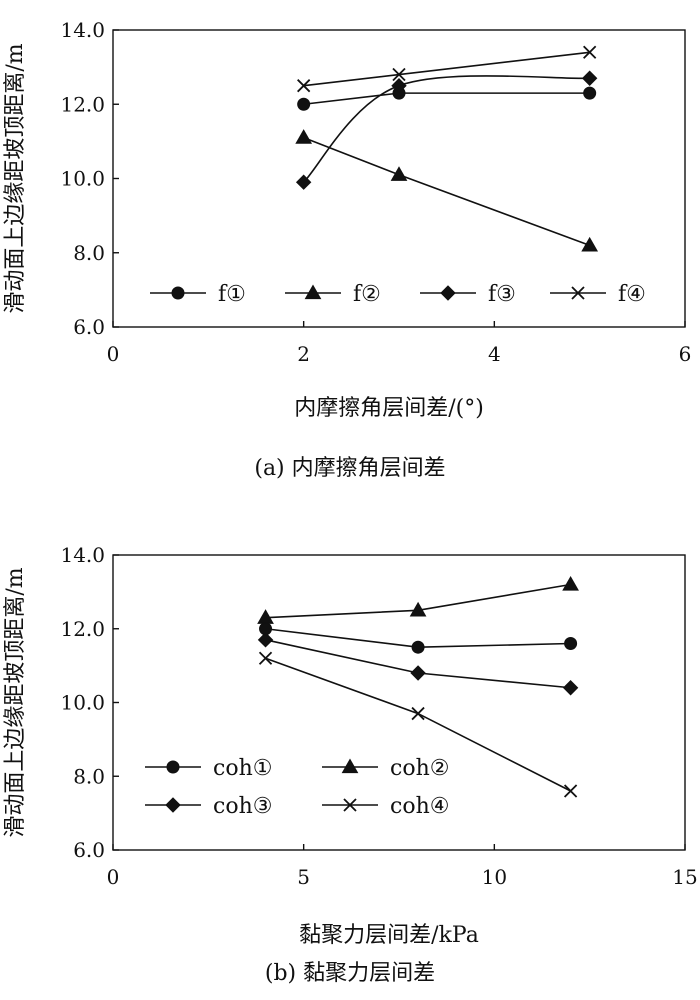 The image size is (700, 1000). I want to click on legend-label: f③, so click(502, 294).